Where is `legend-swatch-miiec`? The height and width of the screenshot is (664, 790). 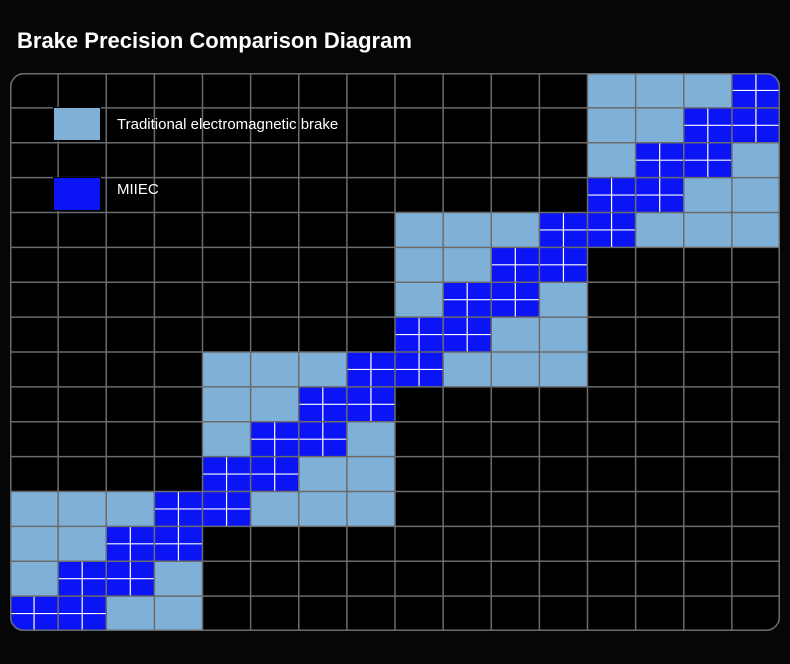
legend-swatch-miiec is located at coordinates (77, 194).